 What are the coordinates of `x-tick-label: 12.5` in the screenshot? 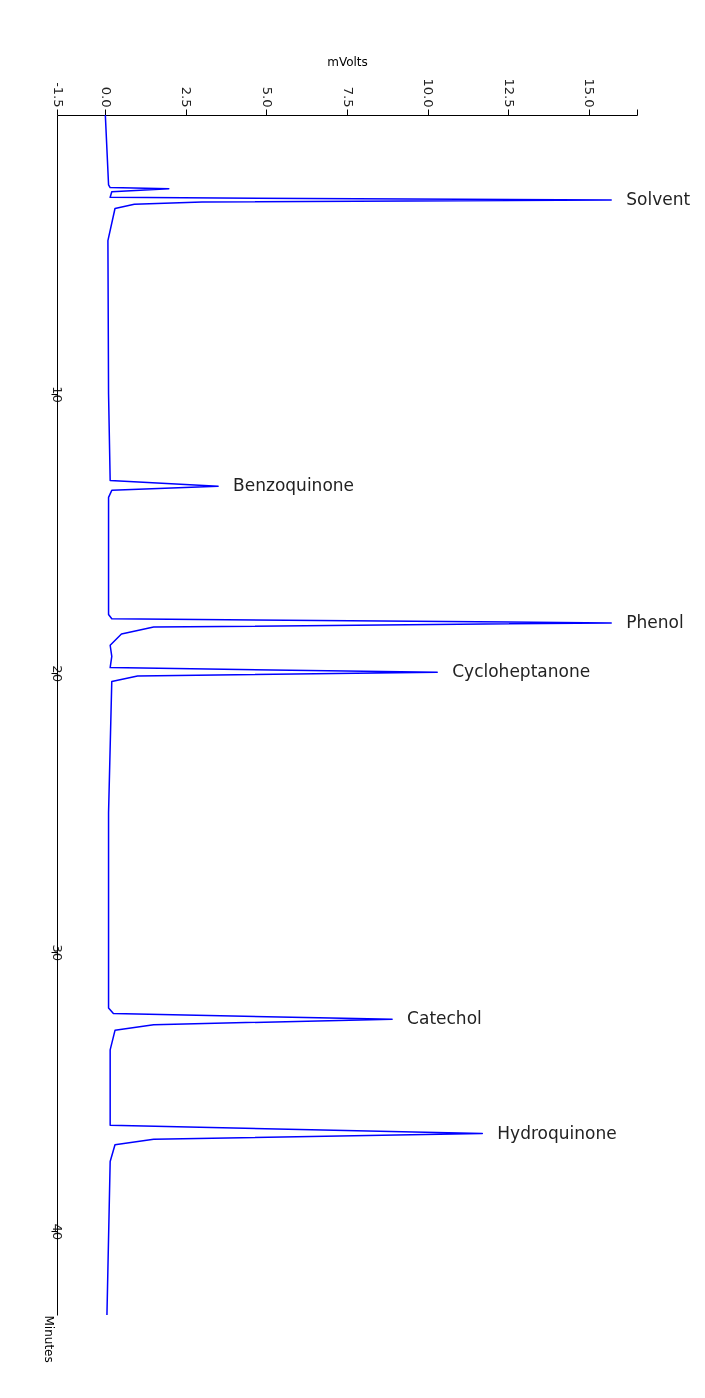 It's located at (509, 93).